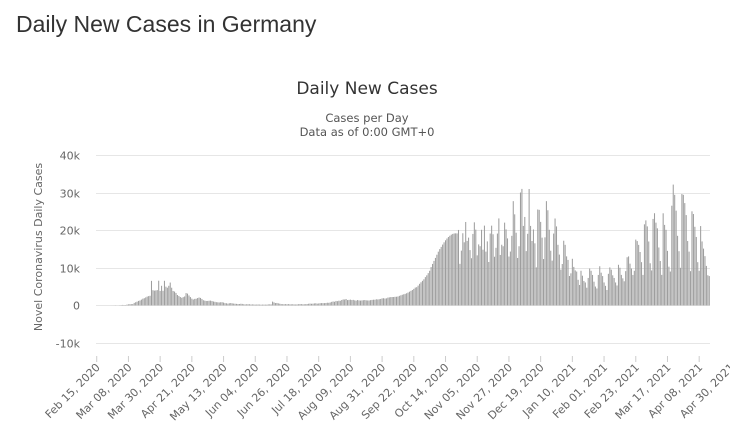 This screenshot has width=730, height=423. What do you see at coordinates (70, 194) in the screenshot?
I see `y-tick-label: 30k` at bounding box center [70, 194].